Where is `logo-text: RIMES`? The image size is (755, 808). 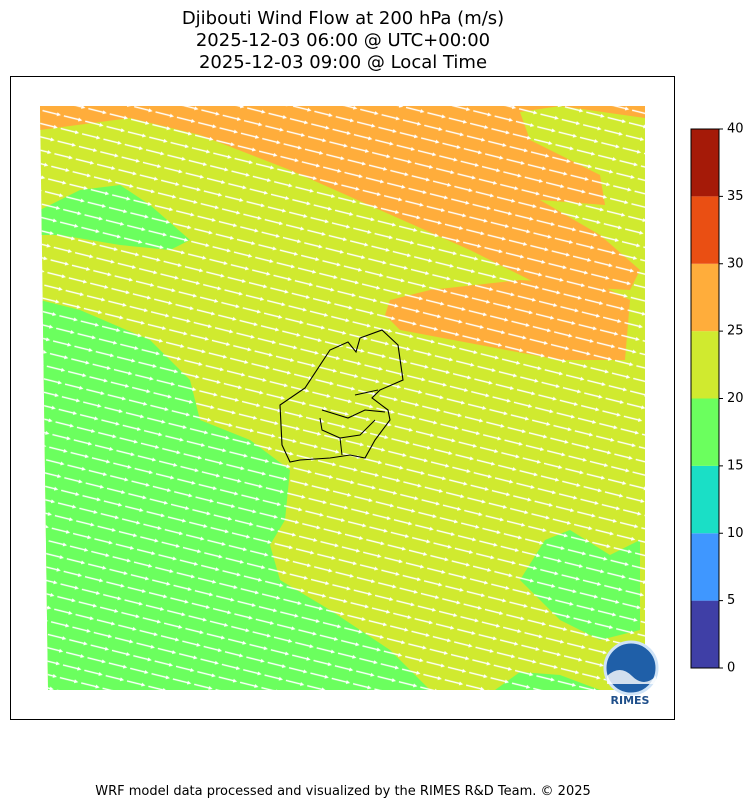 logo-text: RIMES is located at coordinates (630, 700).